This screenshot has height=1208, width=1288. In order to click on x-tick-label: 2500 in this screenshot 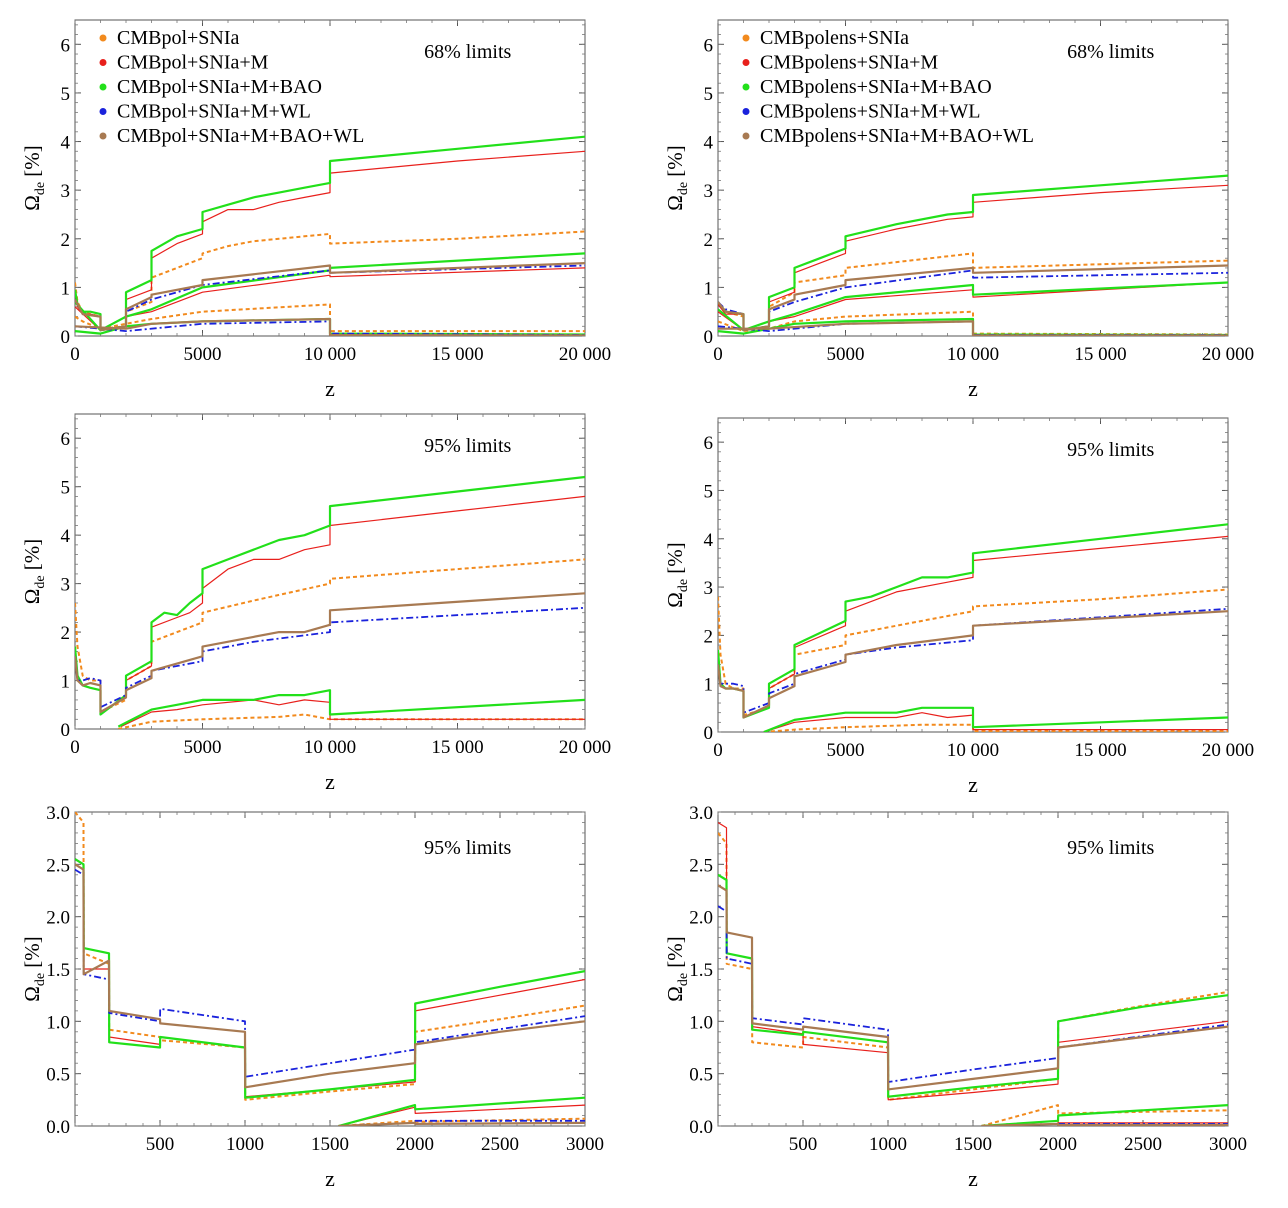, I will do `click(500, 1144)`.